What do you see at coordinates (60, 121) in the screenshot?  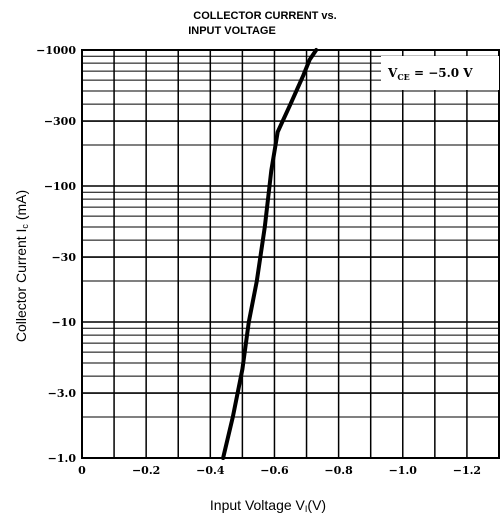 I see `y-tick-label: −300` at bounding box center [60, 121].